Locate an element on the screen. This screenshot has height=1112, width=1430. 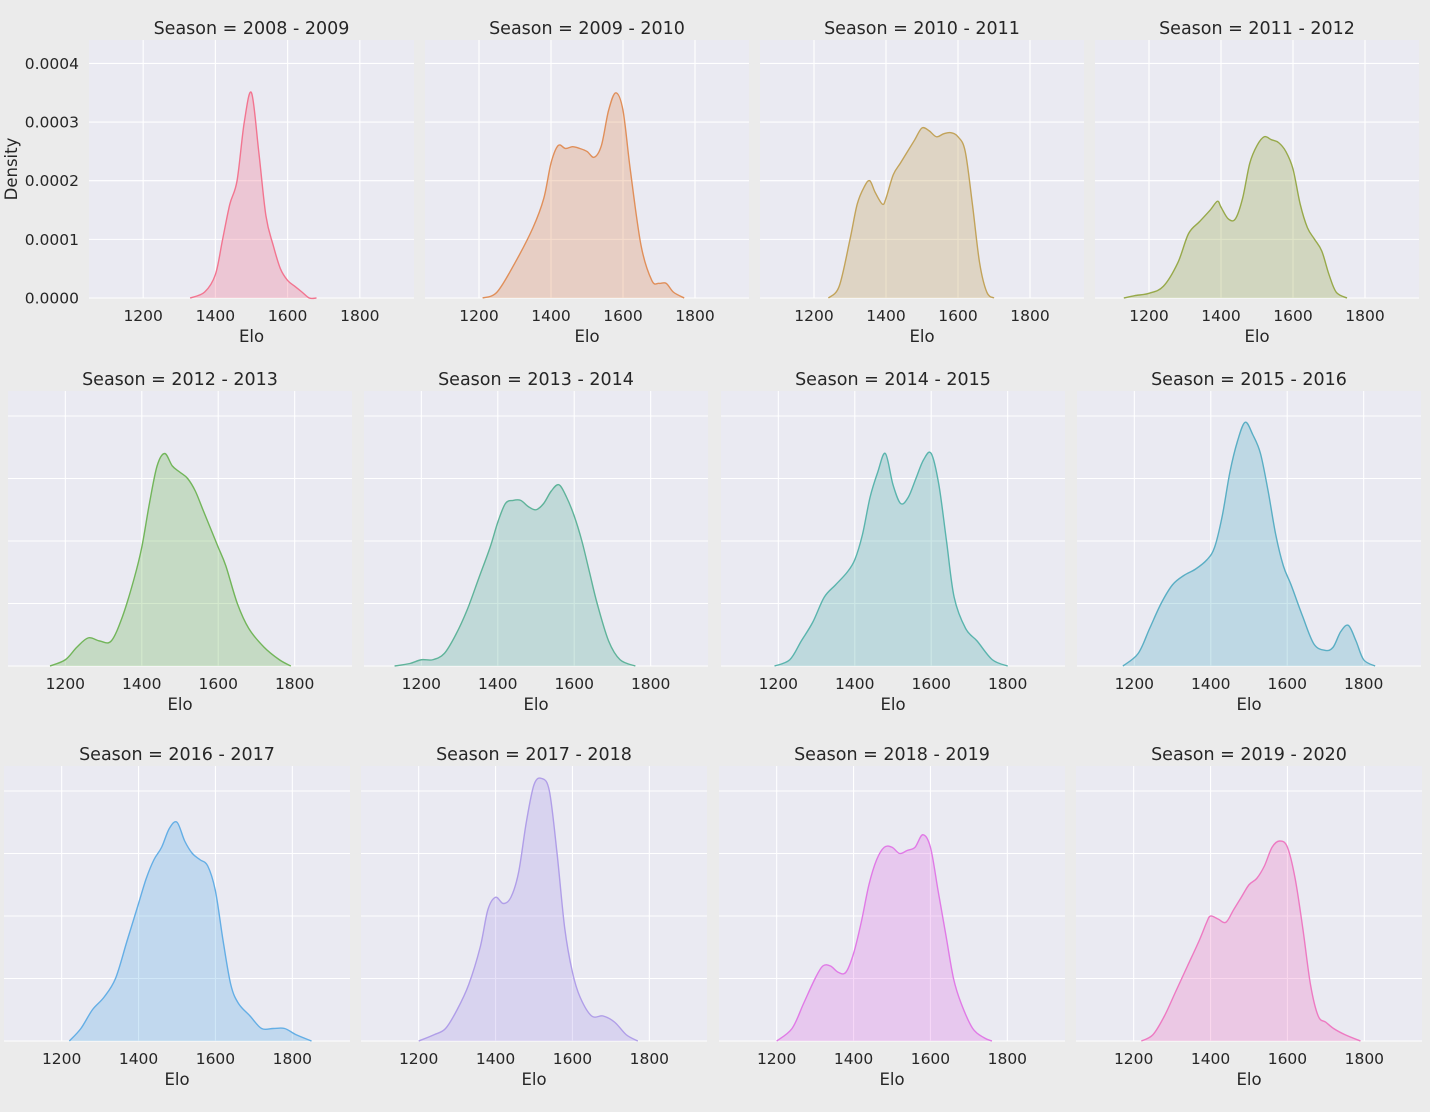
facet-panel: 1200 1400 1600 1800 Season = 2016 - 2017 Elo is located at coordinates (177, 917).